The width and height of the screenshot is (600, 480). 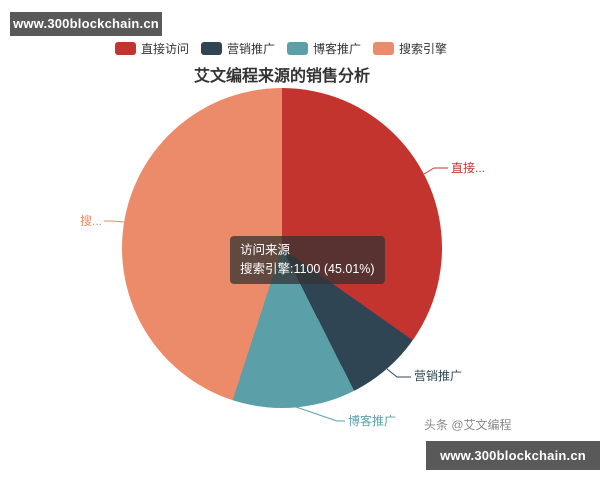 I want to click on tooltip: 访问来源 搜索引擎:1100 (45.01%), so click(x=307, y=260).